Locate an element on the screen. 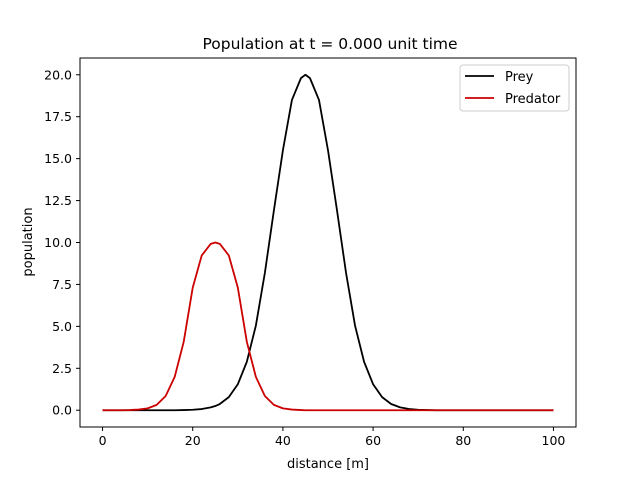 This screenshot has height=480, width=640. x-tick-label: 60 is located at coordinates (373, 440).